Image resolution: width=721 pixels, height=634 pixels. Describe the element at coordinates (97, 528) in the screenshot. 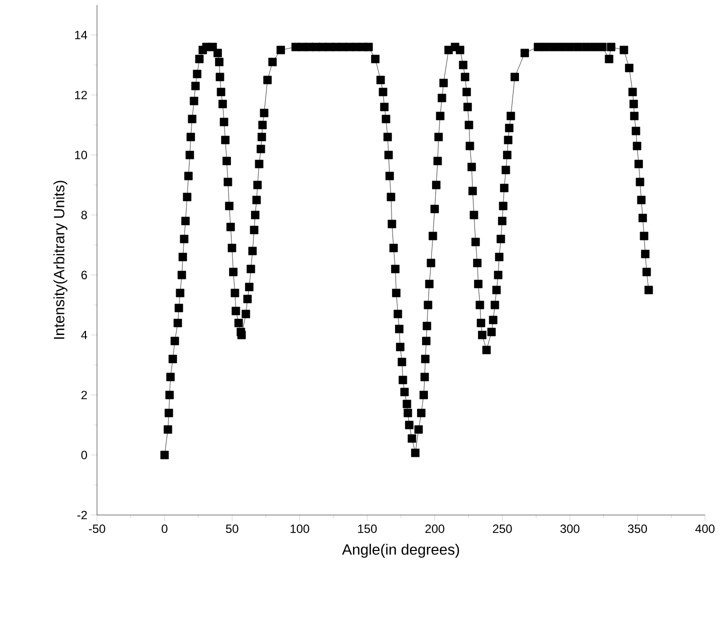

I see `x-tick-label: -50` at that location.